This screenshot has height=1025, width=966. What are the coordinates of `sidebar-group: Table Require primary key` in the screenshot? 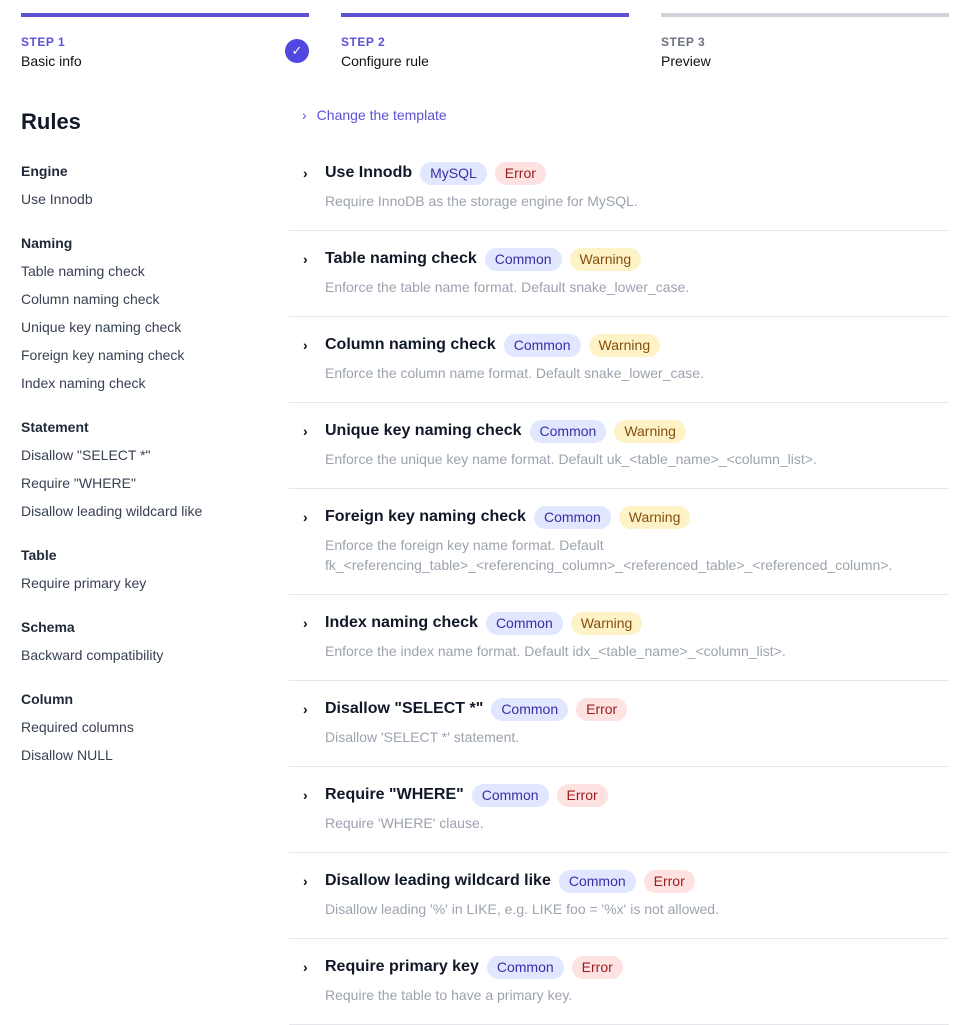 It's located at (146, 569).